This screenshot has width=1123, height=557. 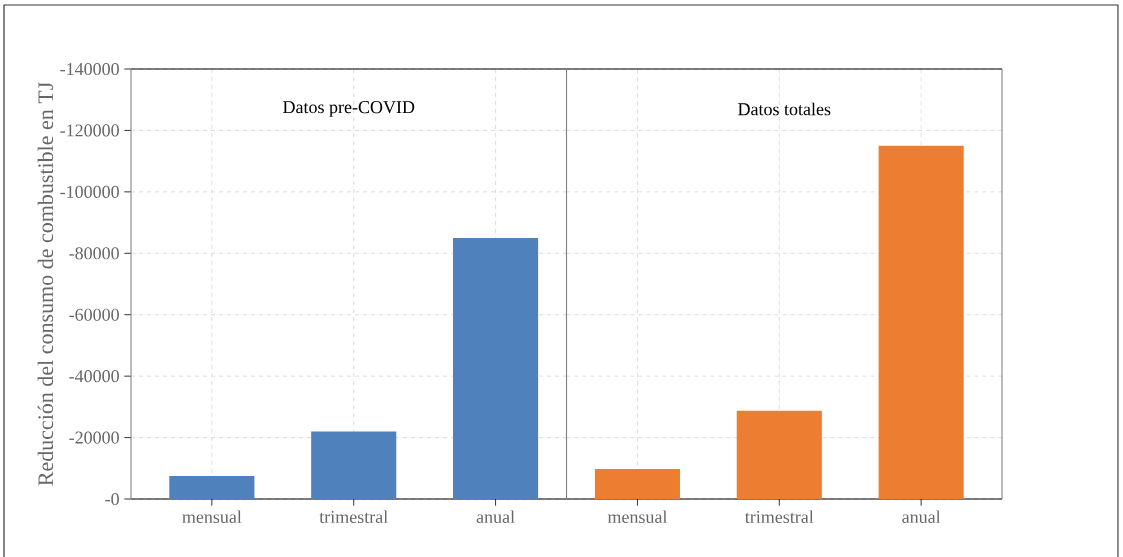 What do you see at coordinates (89, 191) in the screenshot?
I see `y-tick-label: -100000` at bounding box center [89, 191].